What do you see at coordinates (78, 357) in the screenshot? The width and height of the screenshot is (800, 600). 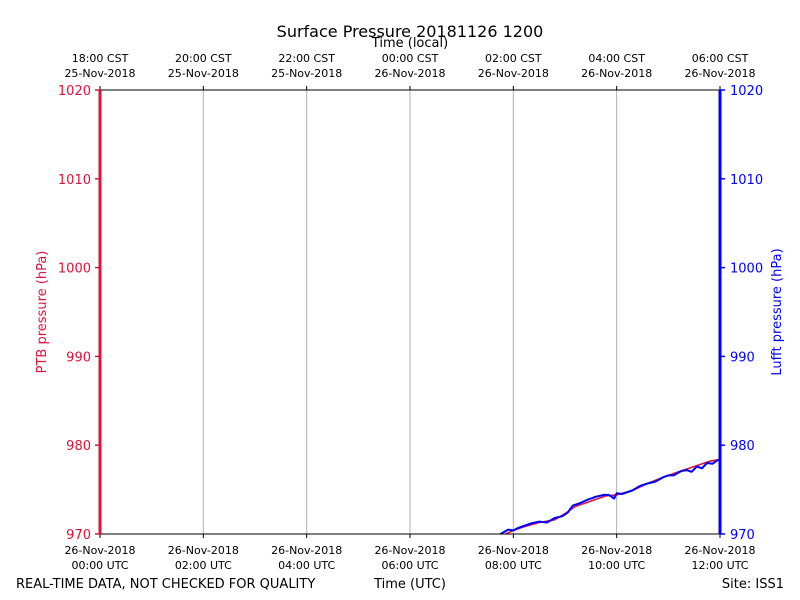 I see `left-y-tick-label: 990` at bounding box center [78, 357].